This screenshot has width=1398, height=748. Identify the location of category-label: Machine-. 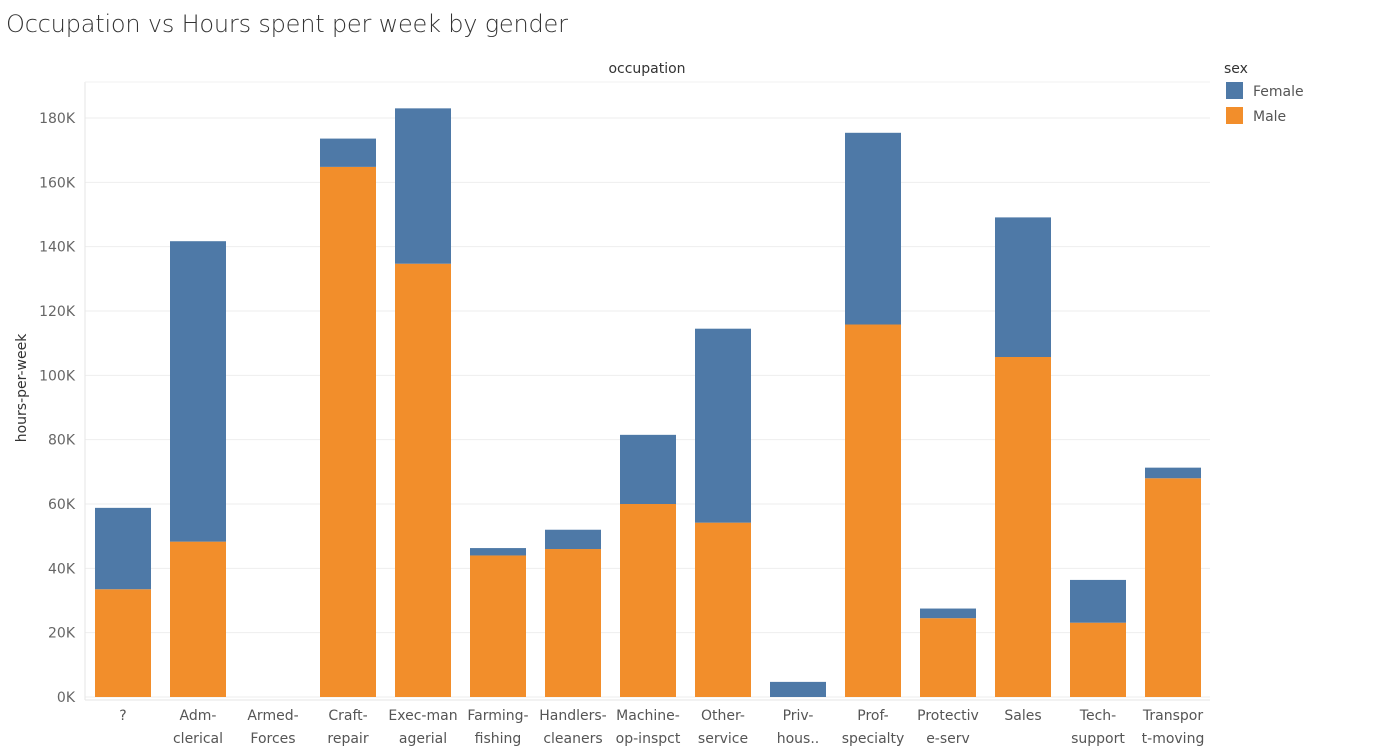
(648, 716).